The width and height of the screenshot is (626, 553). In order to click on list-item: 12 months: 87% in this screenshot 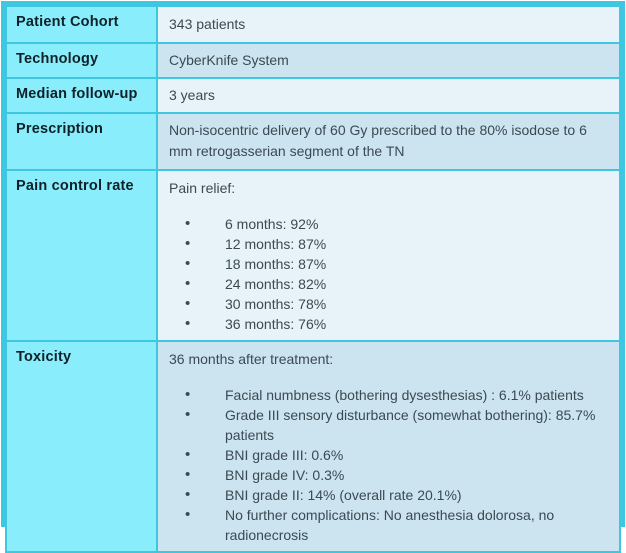, I will do `click(388, 244)`.